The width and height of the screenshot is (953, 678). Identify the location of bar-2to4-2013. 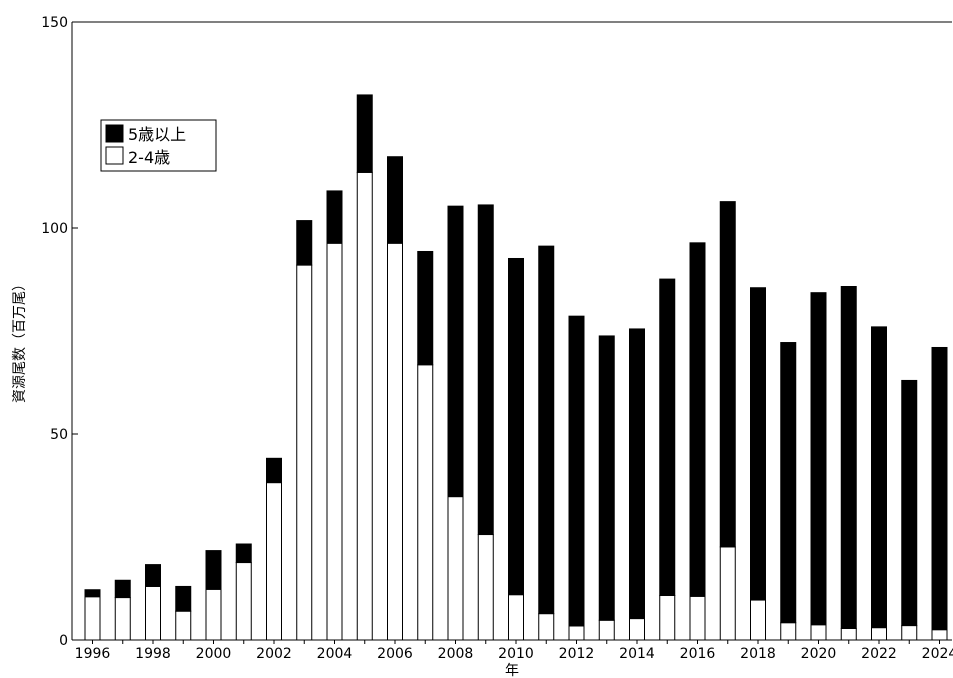
(606, 630).